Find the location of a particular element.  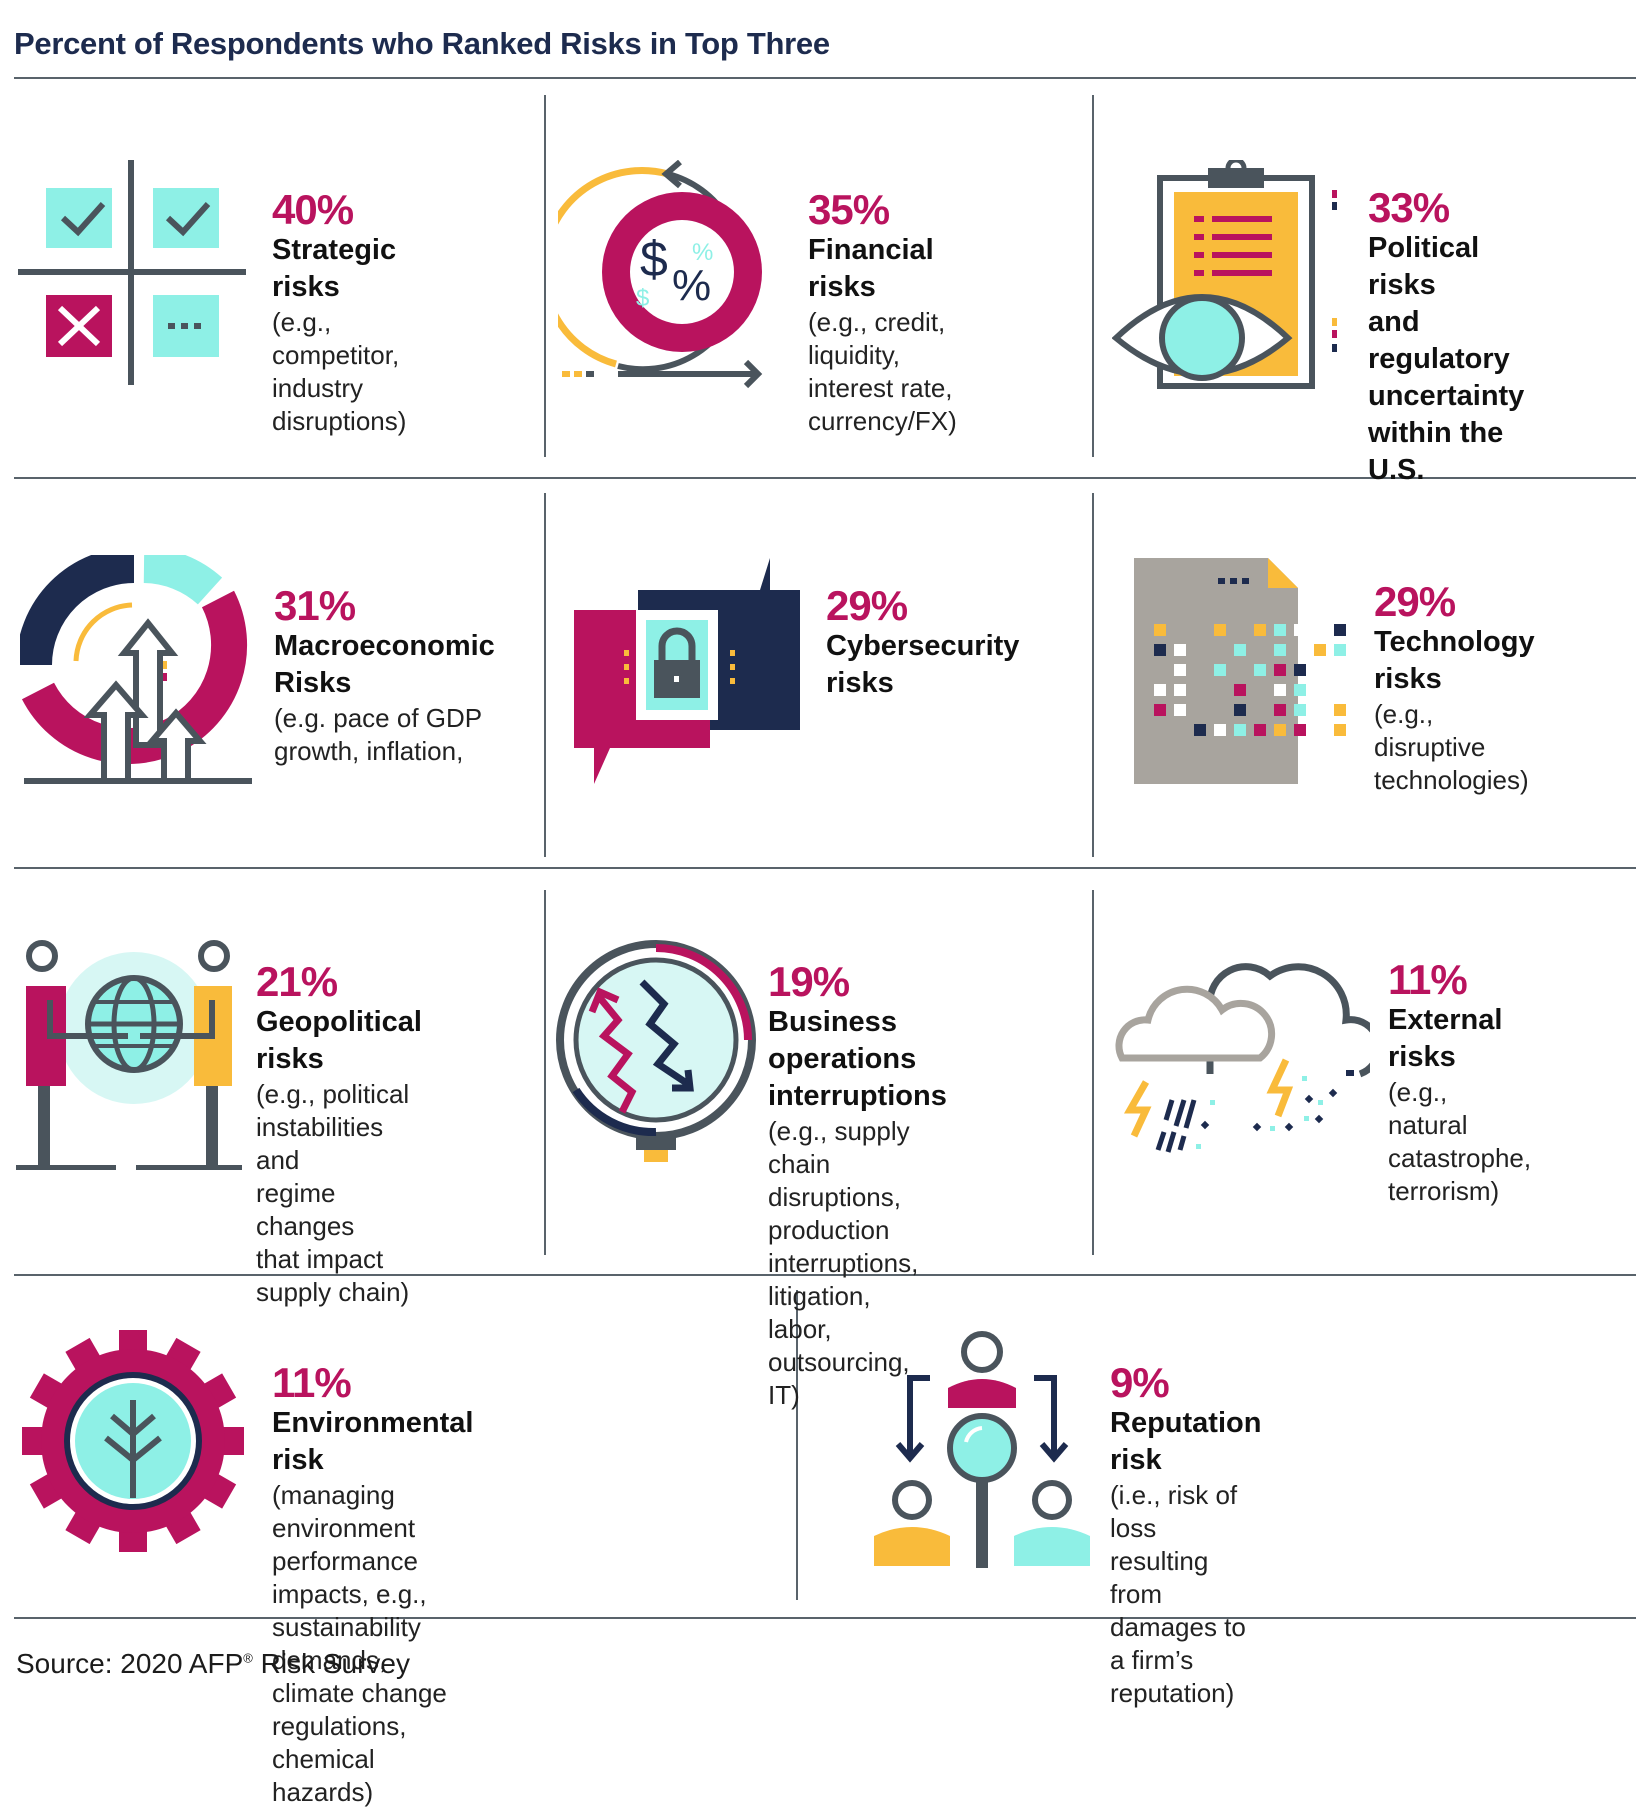

registered-mark: ® is located at coordinates (248, 1658).